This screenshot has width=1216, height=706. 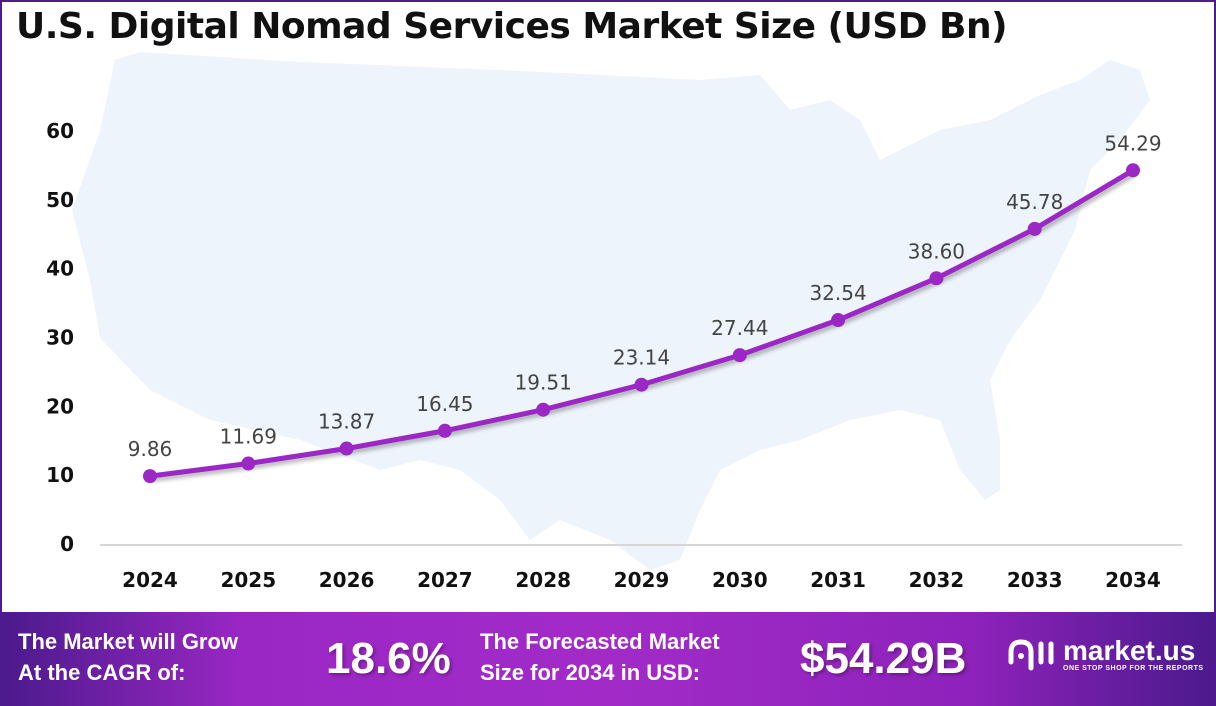 What do you see at coordinates (837, 293) in the screenshot?
I see `data-label: 32.54` at bounding box center [837, 293].